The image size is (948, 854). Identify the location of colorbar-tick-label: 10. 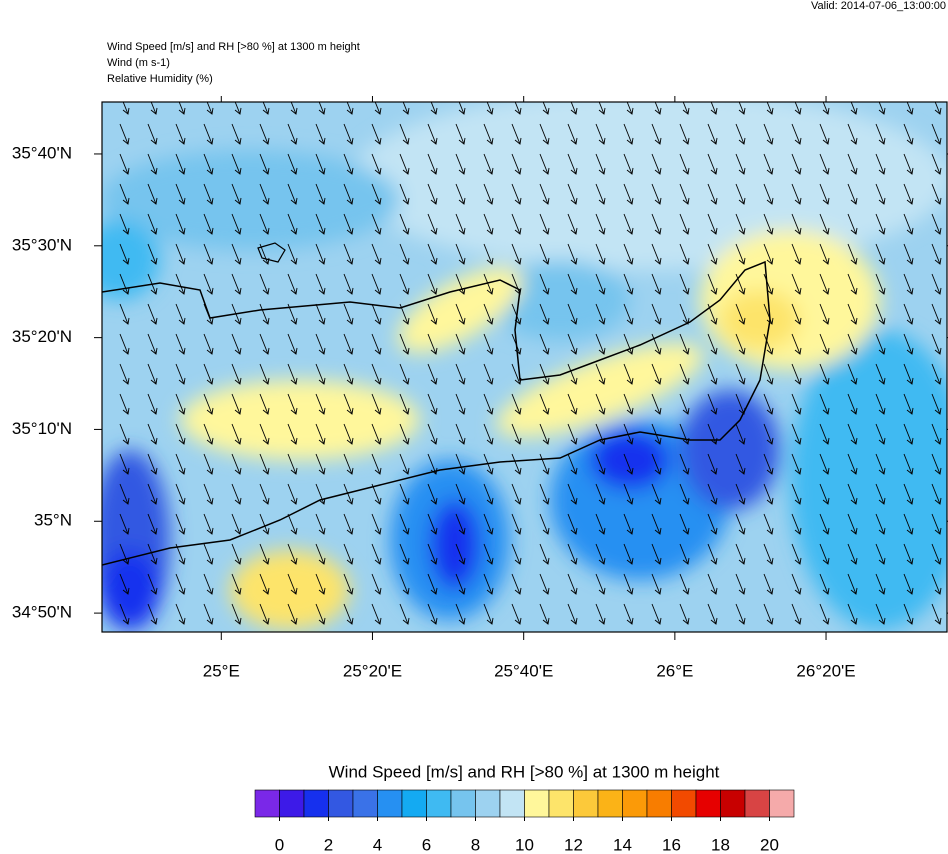
(524, 844).